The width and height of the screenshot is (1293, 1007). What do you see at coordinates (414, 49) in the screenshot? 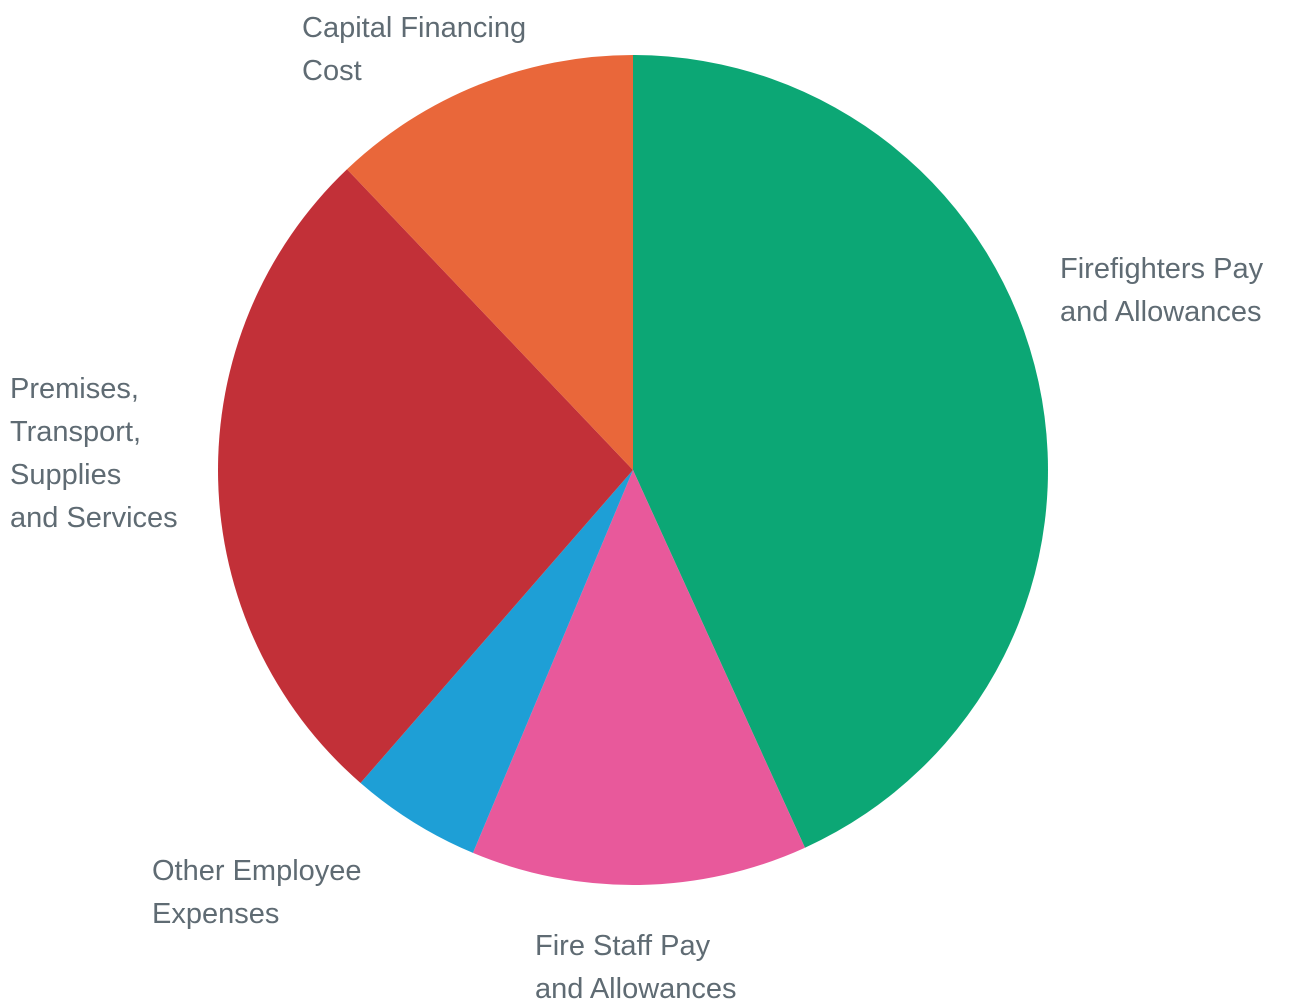
I see `slice-label: Capital Financing Cost` at bounding box center [414, 49].